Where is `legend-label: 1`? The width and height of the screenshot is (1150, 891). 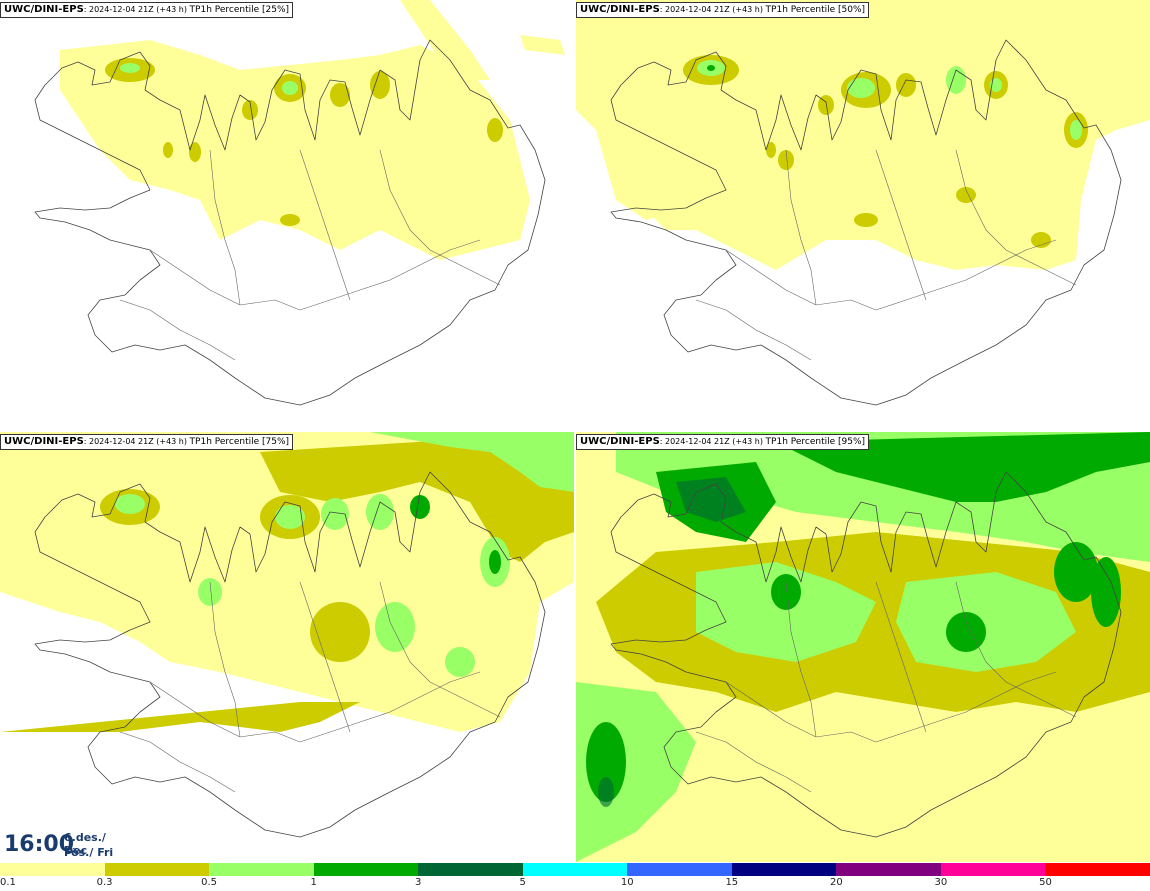
legend-label: 1 is located at coordinates (313, 882).